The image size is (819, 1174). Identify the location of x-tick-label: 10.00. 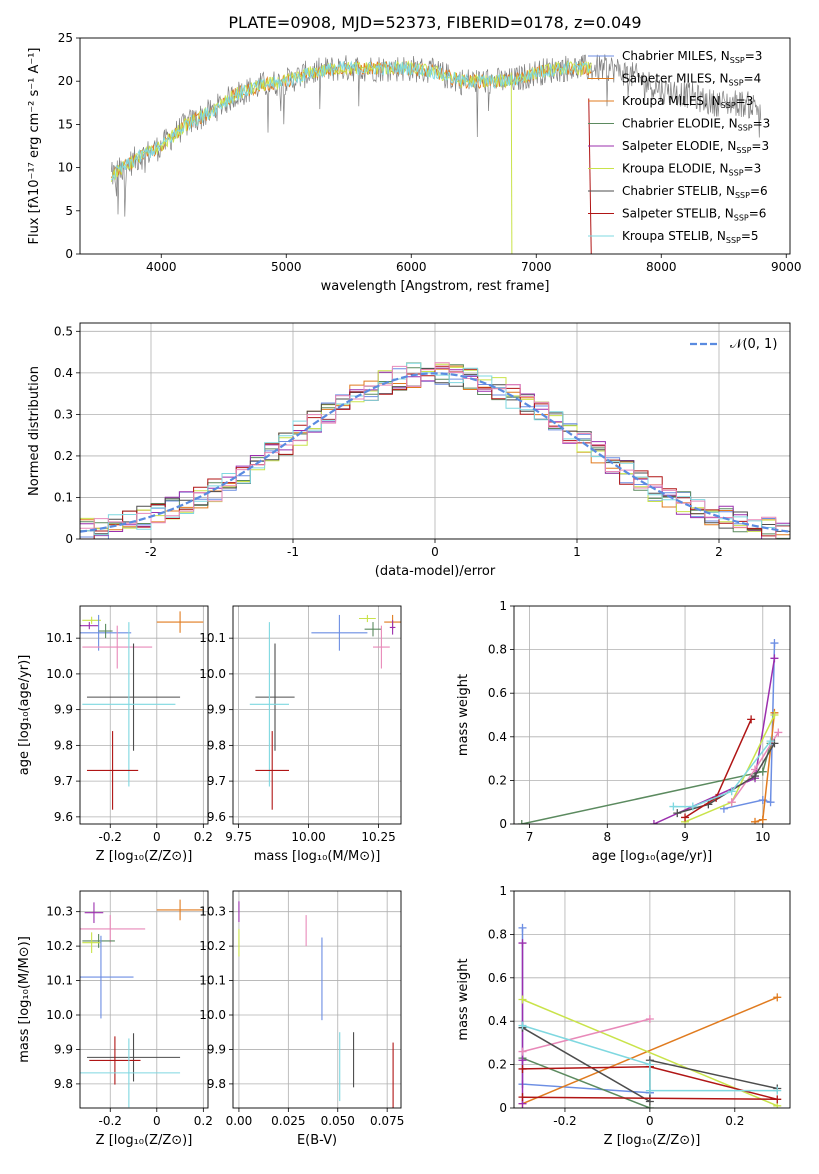
(308, 837).